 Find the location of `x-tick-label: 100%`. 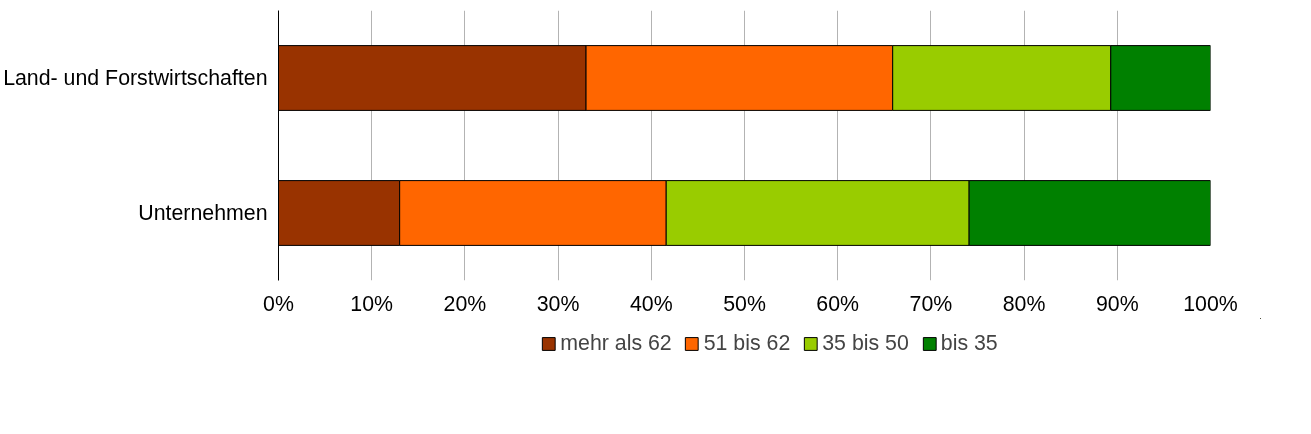

x-tick-label: 100% is located at coordinates (1210, 303).